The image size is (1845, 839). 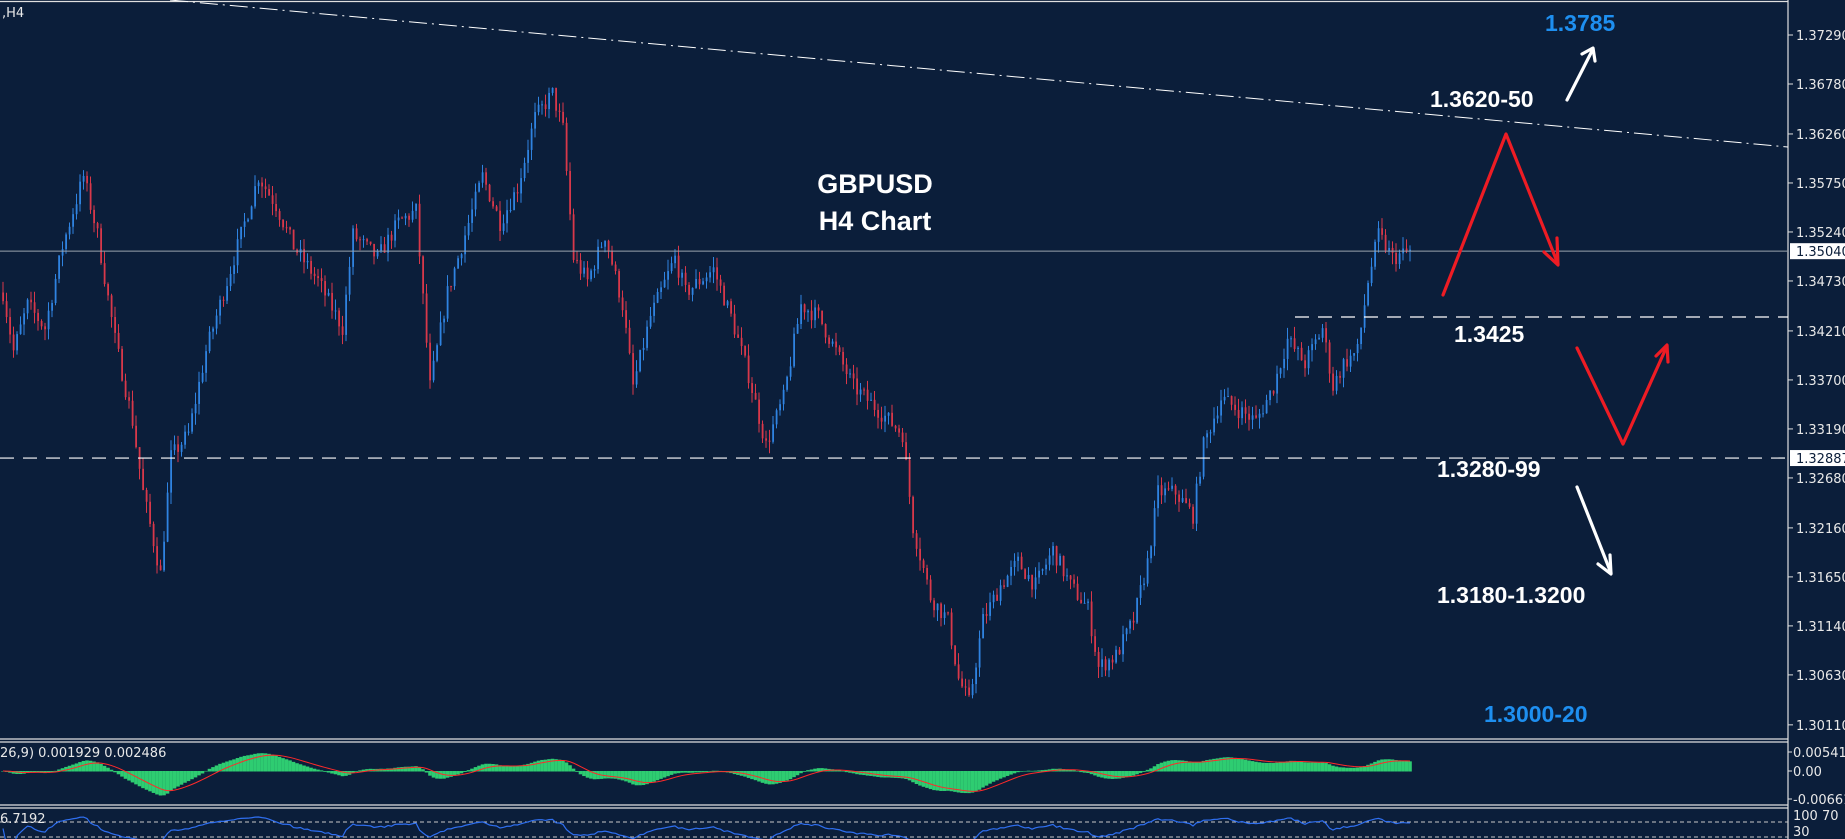 I want to click on rsi-label: 6.7192, so click(x=23, y=819).